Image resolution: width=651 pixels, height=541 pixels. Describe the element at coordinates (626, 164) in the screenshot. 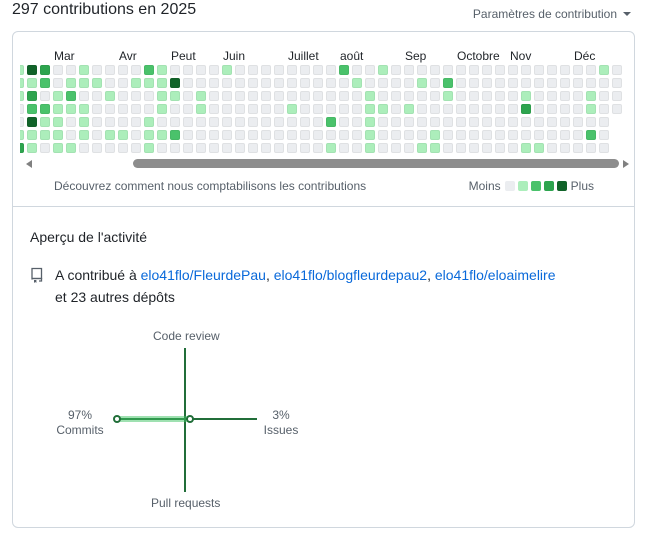

I see `scroll-right-icon` at that location.